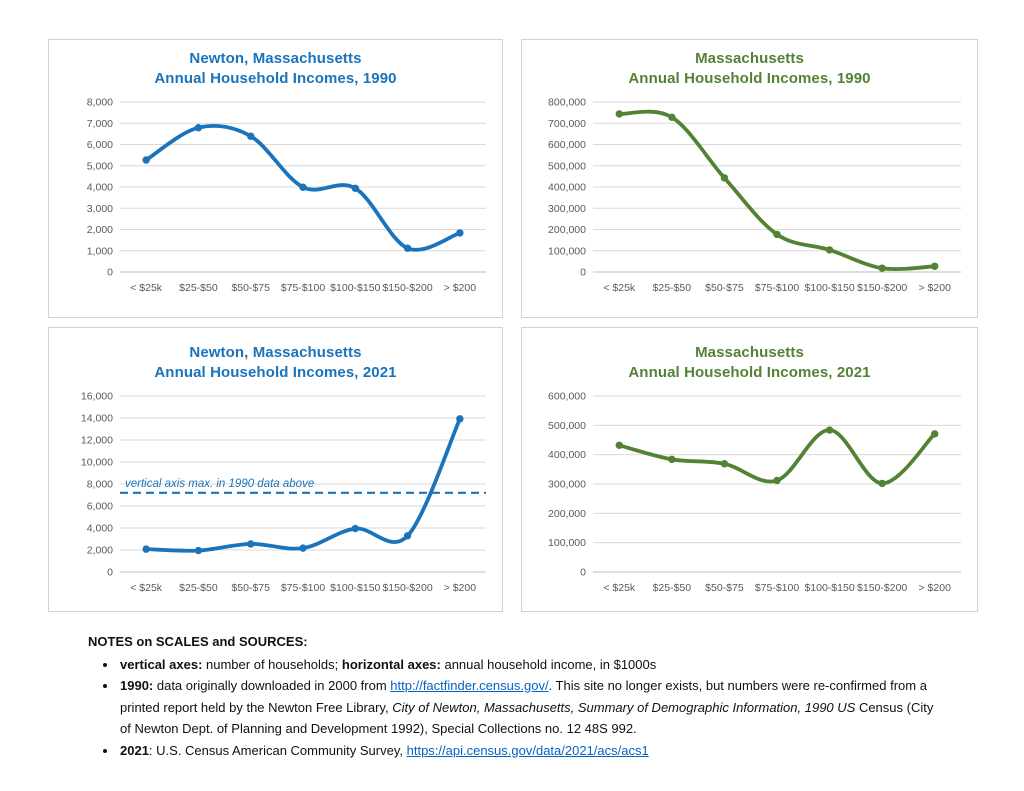  I want to click on svg-text: 10,000, so click(96, 463).